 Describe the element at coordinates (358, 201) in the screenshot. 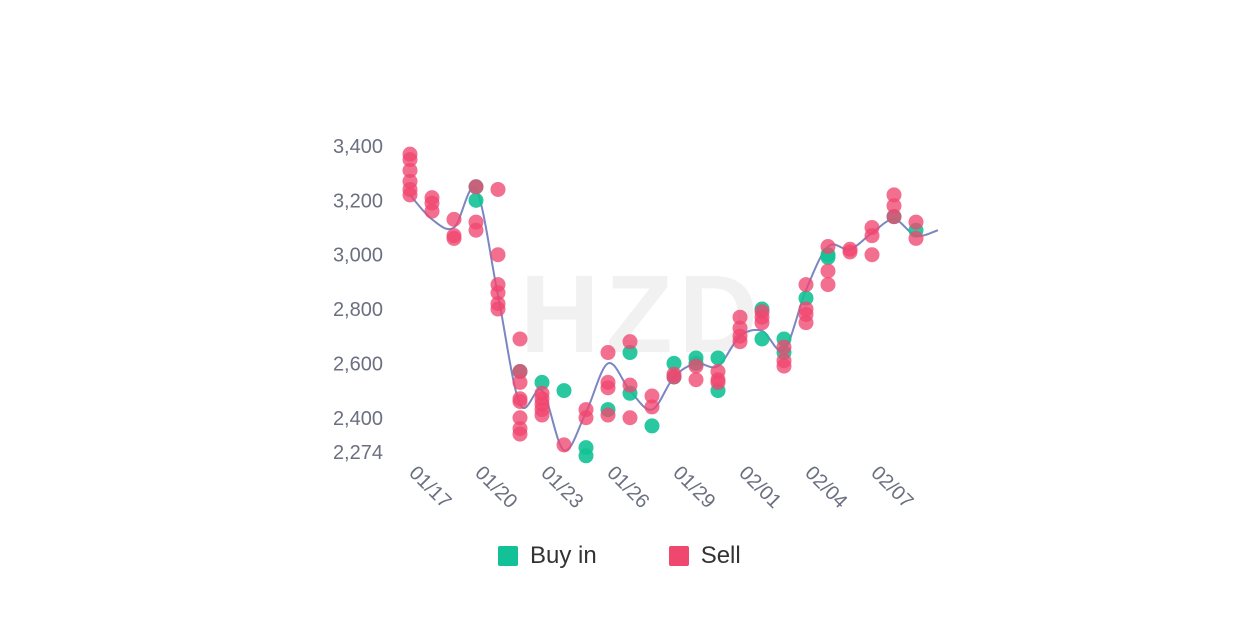

I see `y-tick-label: 3,200` at that location.